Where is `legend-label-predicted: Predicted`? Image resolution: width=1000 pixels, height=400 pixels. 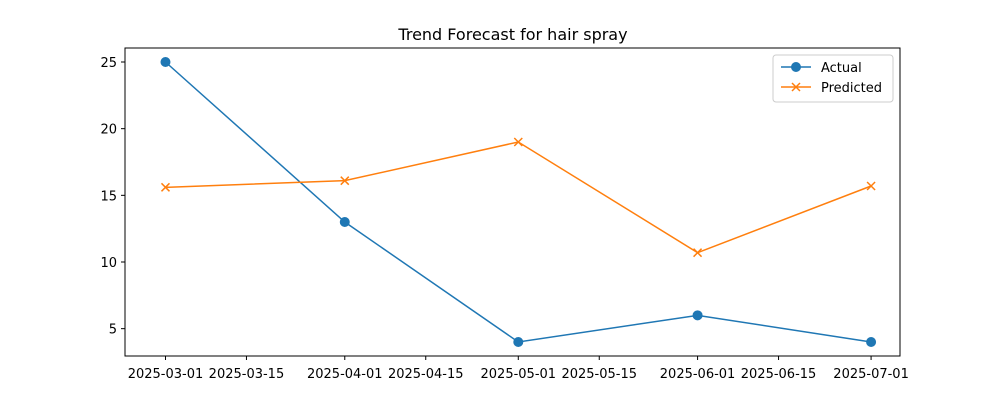
legend-label-predicted: Predicted is located at coordinates (851, 88).